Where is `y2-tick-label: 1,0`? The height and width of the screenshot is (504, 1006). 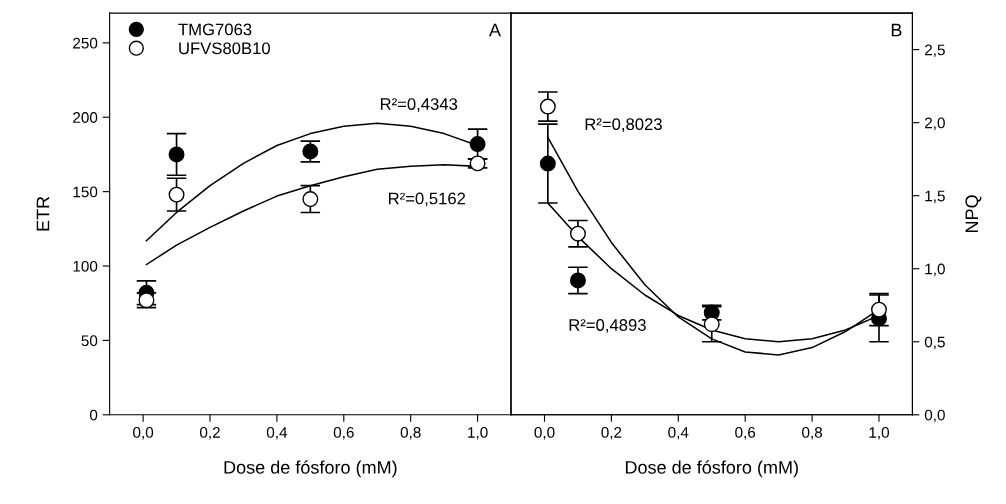
y2-tick-label: 1,0 is located at coordinates (935, 270).